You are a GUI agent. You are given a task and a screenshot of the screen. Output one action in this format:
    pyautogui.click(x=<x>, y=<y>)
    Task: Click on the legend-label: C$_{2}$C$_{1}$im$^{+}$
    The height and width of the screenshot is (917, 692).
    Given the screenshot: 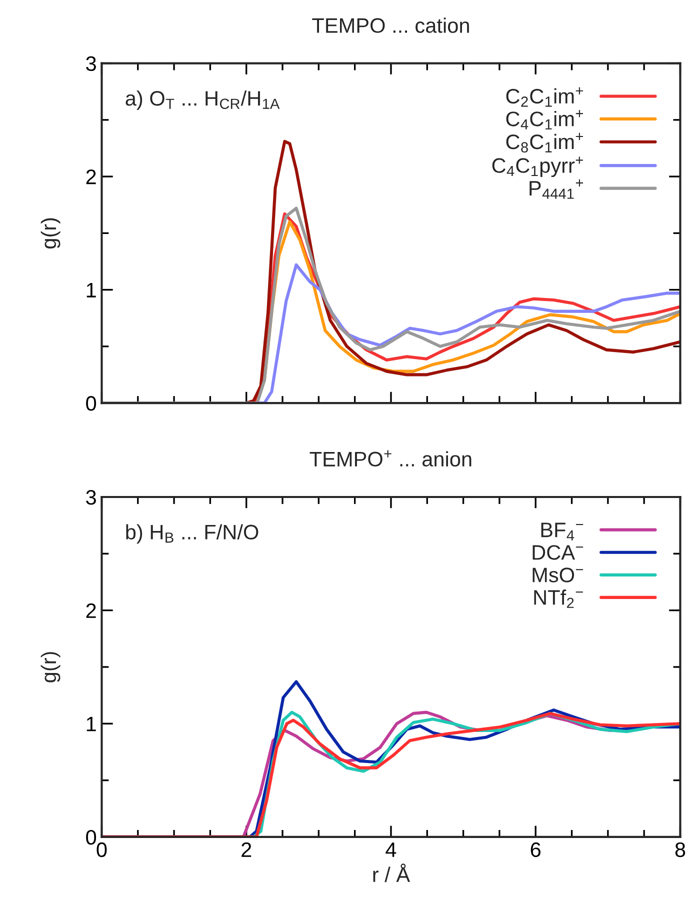 What is the action you would take?
    pyautogui.click(x=545, y=97)
    